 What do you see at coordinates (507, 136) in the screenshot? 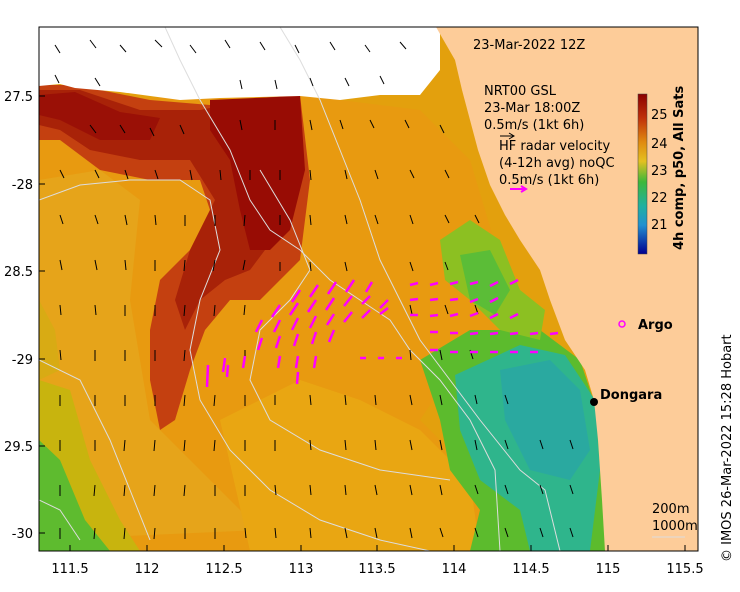
I see `model-scale-arrow` at bounding box center [507, 136].